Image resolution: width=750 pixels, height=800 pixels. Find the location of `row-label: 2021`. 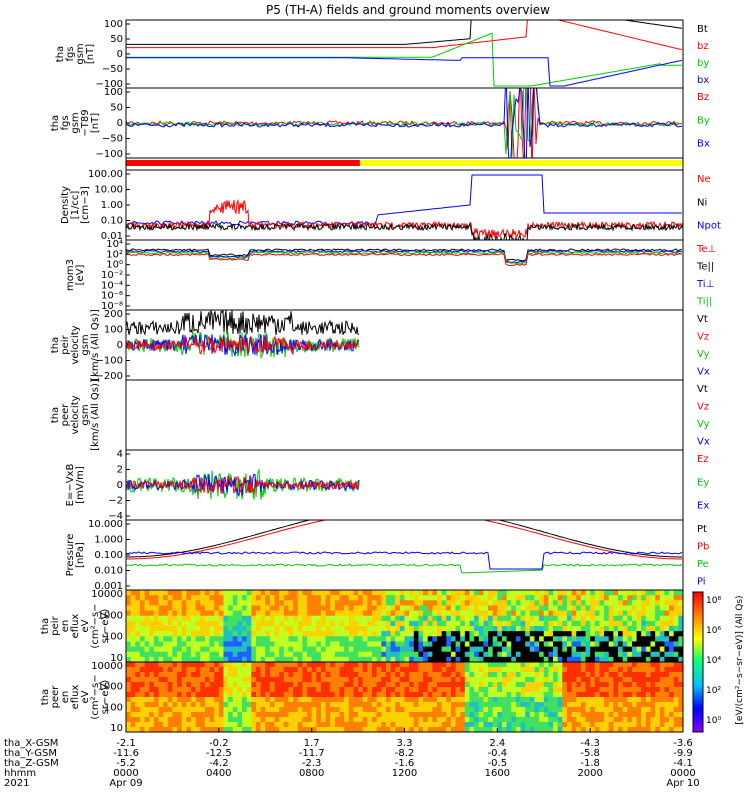

row-label: 2021 is located at coordinates (16, 783).